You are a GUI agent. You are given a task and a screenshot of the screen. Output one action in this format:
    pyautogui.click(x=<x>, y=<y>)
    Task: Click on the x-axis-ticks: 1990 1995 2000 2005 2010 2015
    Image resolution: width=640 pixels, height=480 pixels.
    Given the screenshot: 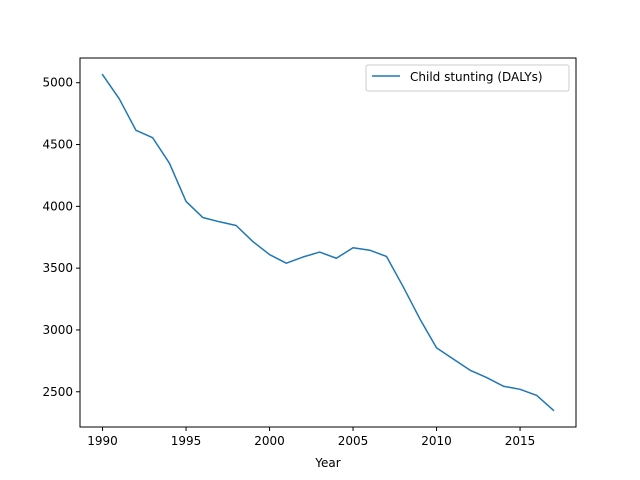 What is the action you would take?
    pyautogui.click(x=311, y=437)
    